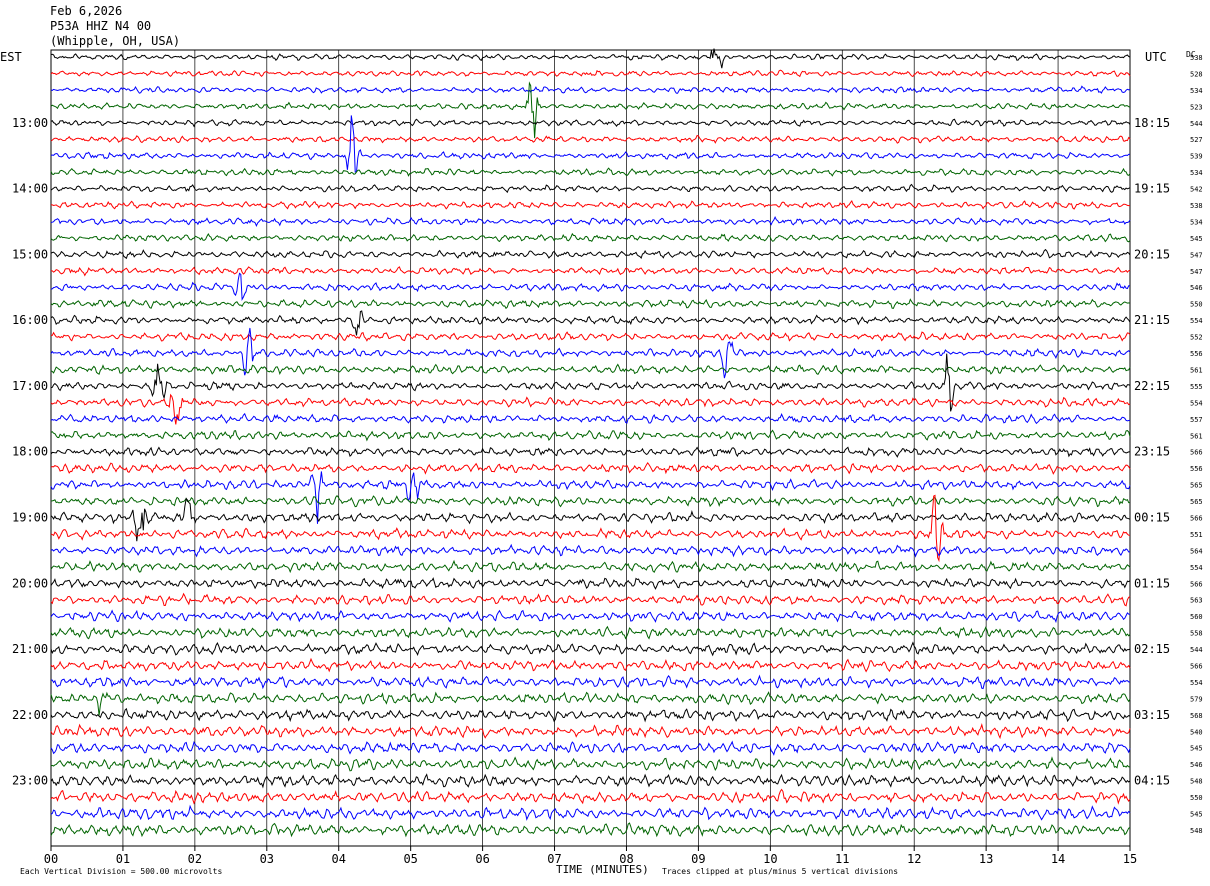  I want to click on x-tick-label: 12, so click(914, 859).